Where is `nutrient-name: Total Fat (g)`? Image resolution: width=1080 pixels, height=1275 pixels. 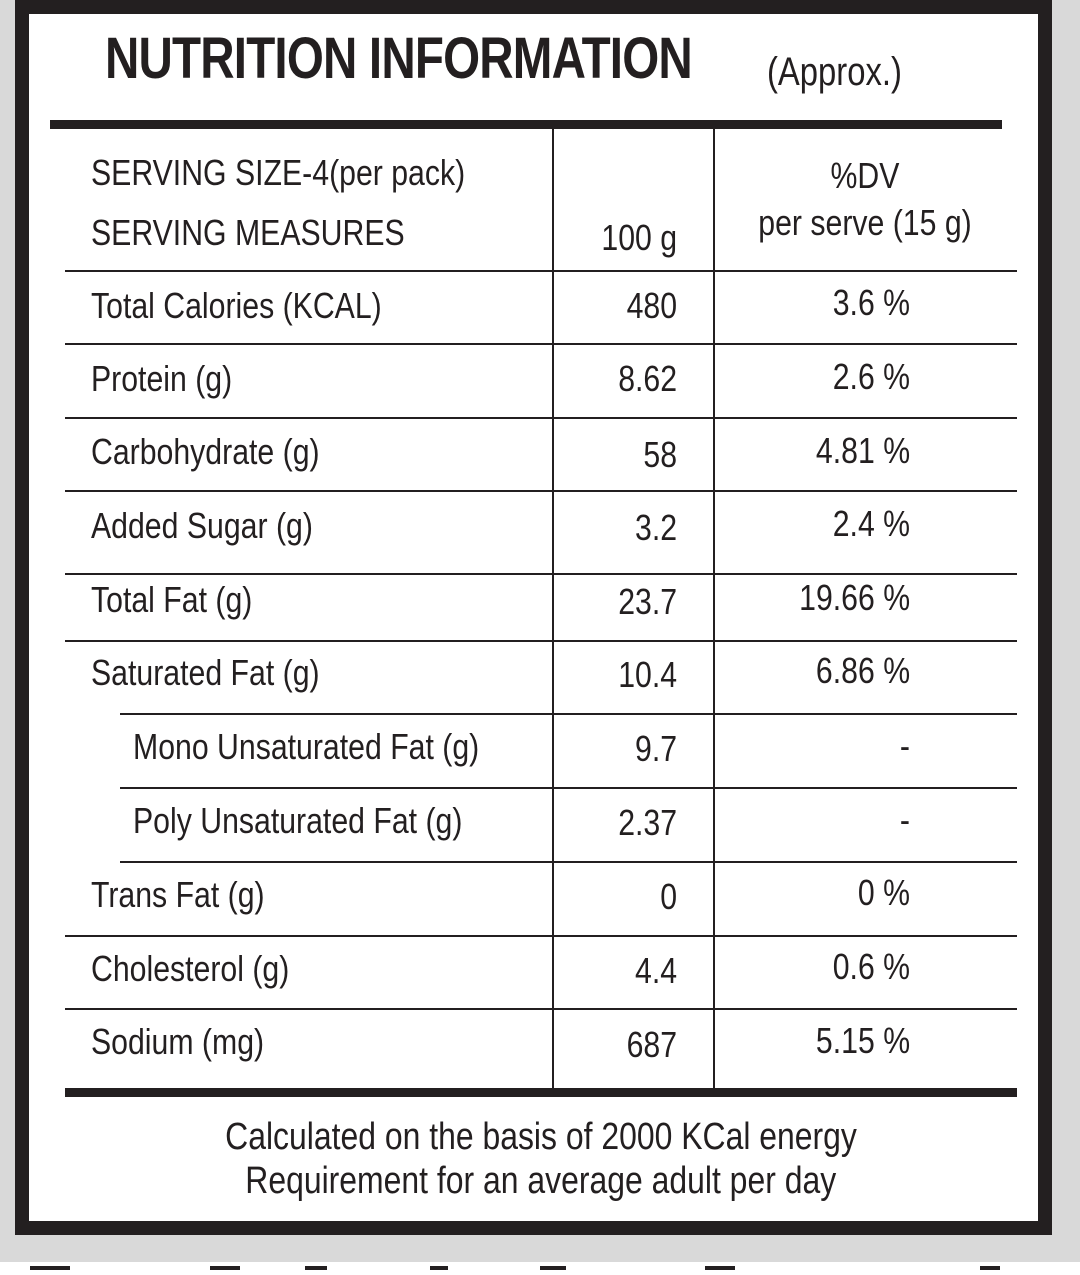
nutrient-name: Total Fat (g) is located at coordinates (172, 599).